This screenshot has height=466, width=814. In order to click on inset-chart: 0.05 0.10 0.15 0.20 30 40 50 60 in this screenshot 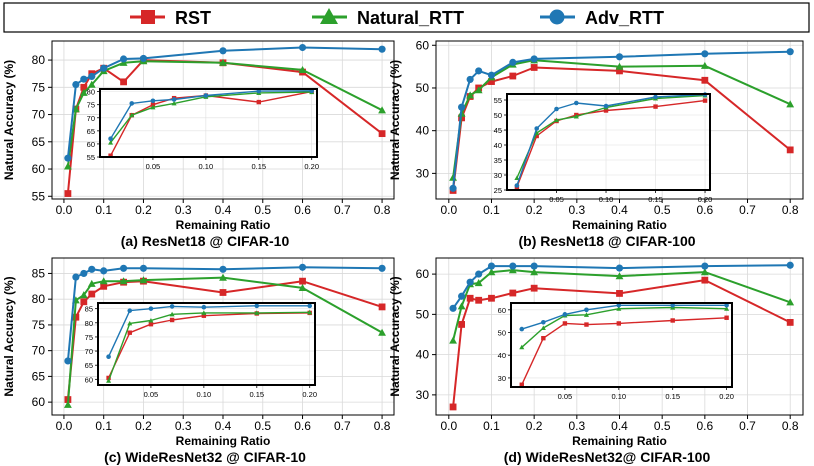, I will do `click(616, 351)`.